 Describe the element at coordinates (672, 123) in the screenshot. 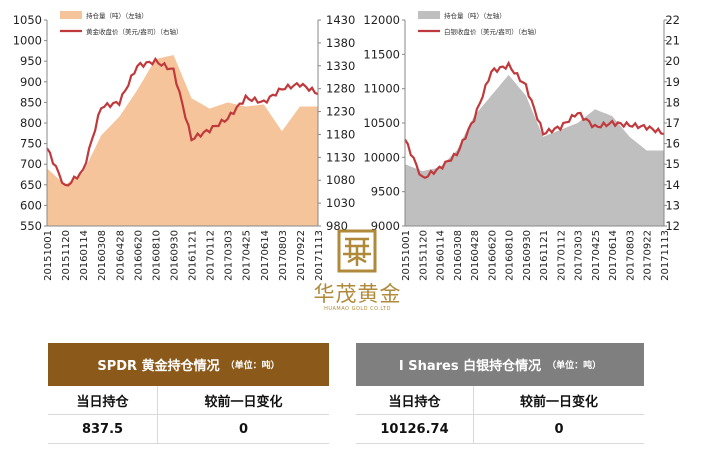

I see `right-tick-label: 17` at that location.